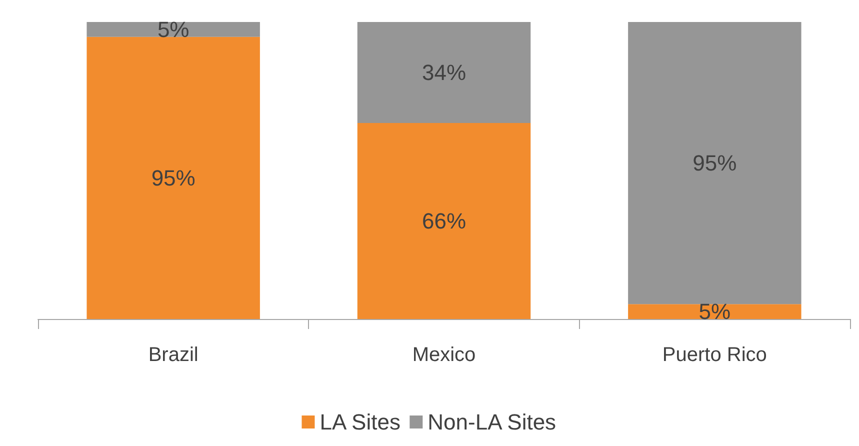 The image size is (859, 446). I want to click on x-tick-label: Puerto Rico, so click(714, 355).